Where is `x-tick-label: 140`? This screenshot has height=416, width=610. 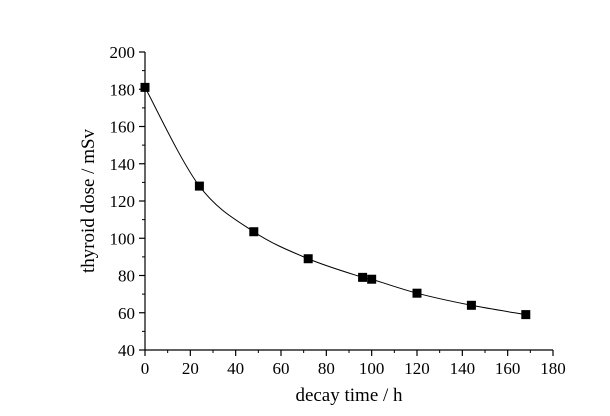
x-tick-label: 140 is located at coordinates (463, 368).